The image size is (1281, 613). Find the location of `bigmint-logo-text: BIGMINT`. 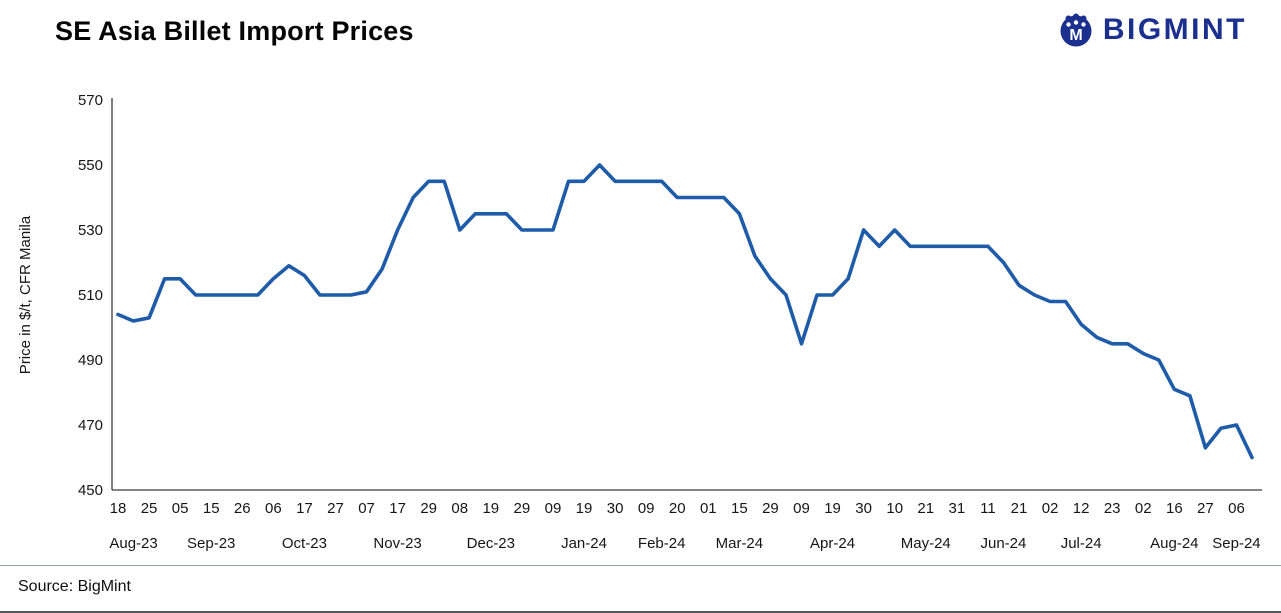

bigmint-logo-text: BIGMINT is located at coordinates (1174, 29).